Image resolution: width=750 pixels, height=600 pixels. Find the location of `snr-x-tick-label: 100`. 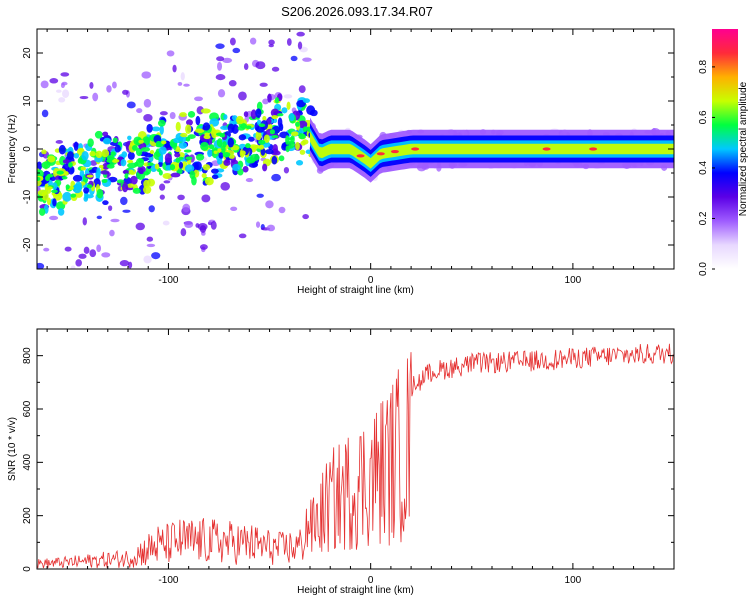

snr-x-tick-label: 100 is located at coordinates (573, 580).